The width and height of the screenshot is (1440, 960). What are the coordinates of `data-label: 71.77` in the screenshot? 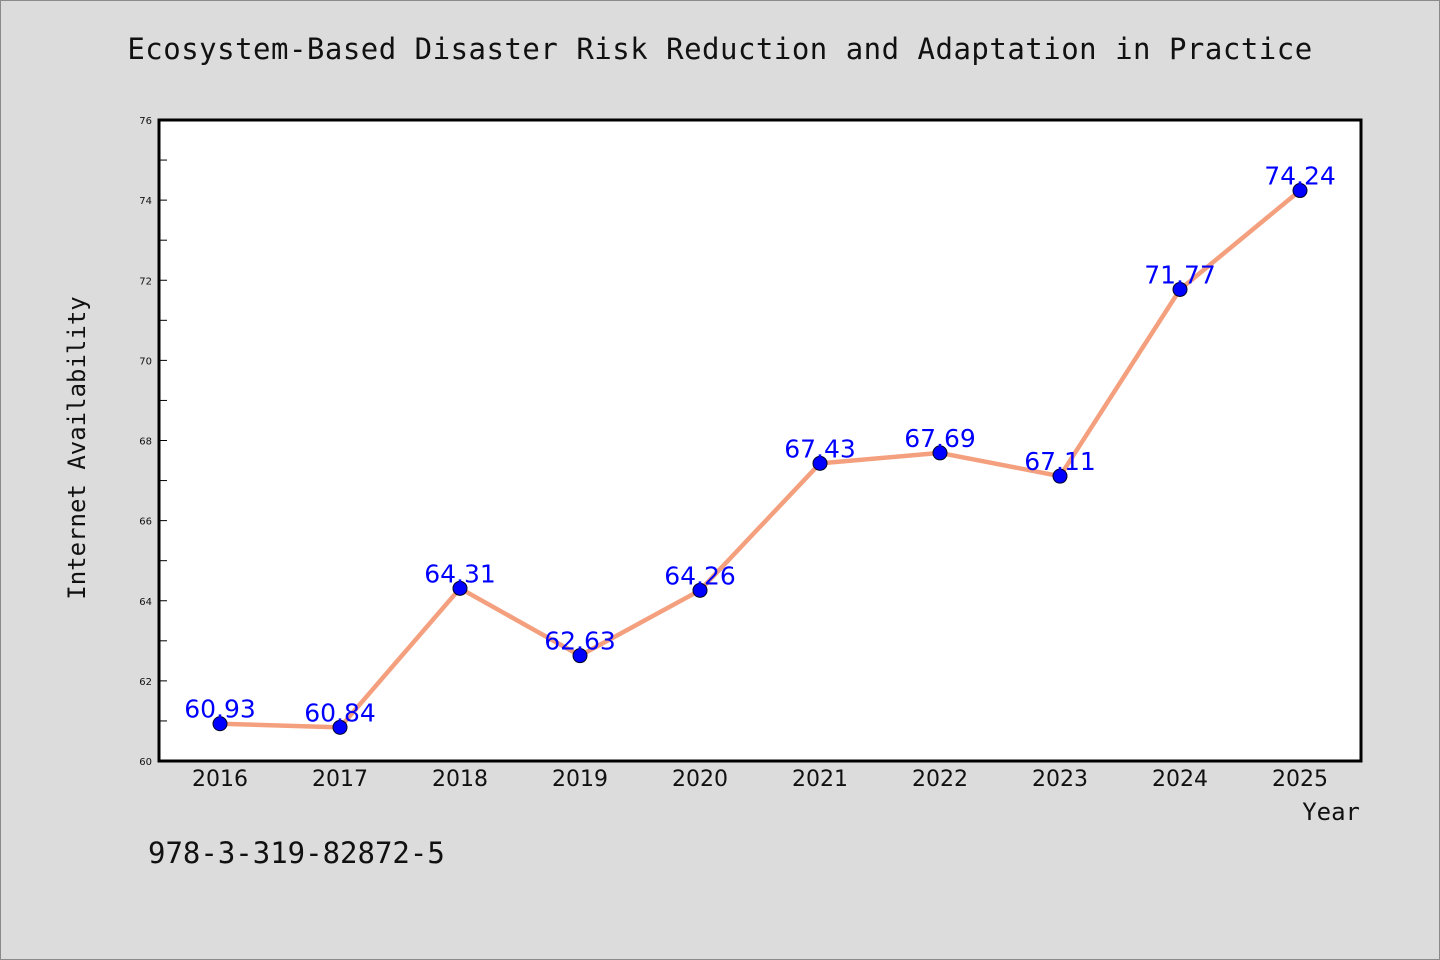 It's located at (1180, 274).